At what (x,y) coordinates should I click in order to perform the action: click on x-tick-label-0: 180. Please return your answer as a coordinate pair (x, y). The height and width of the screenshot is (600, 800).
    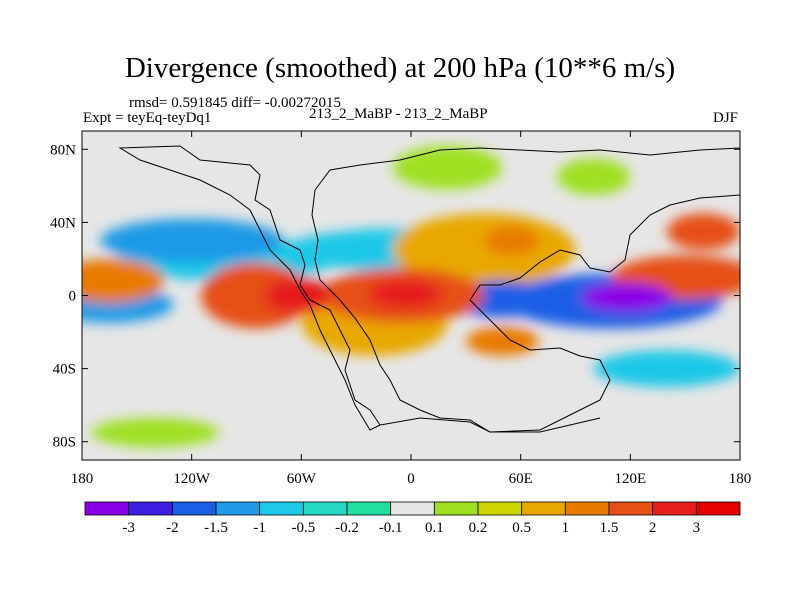
    Looking at the image, I should click on (82, 479).